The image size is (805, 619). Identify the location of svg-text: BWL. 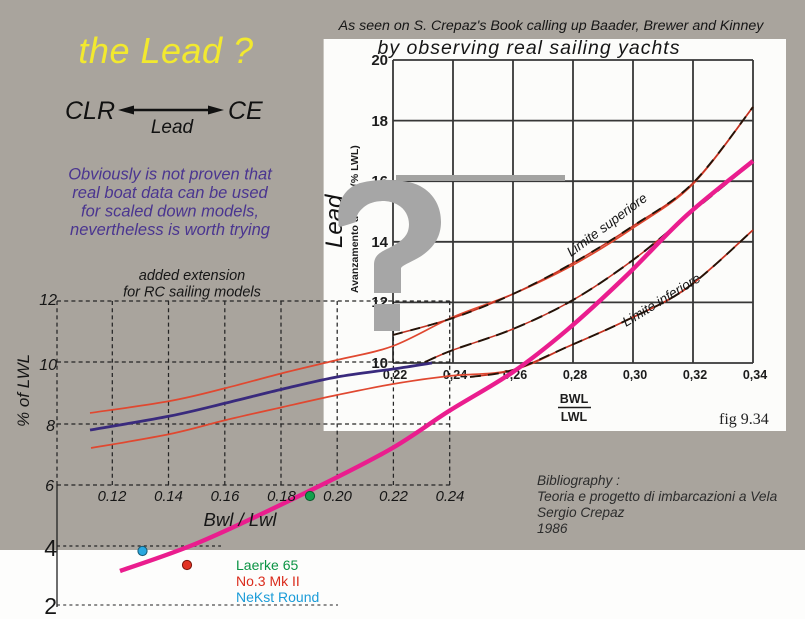
(574, 399).